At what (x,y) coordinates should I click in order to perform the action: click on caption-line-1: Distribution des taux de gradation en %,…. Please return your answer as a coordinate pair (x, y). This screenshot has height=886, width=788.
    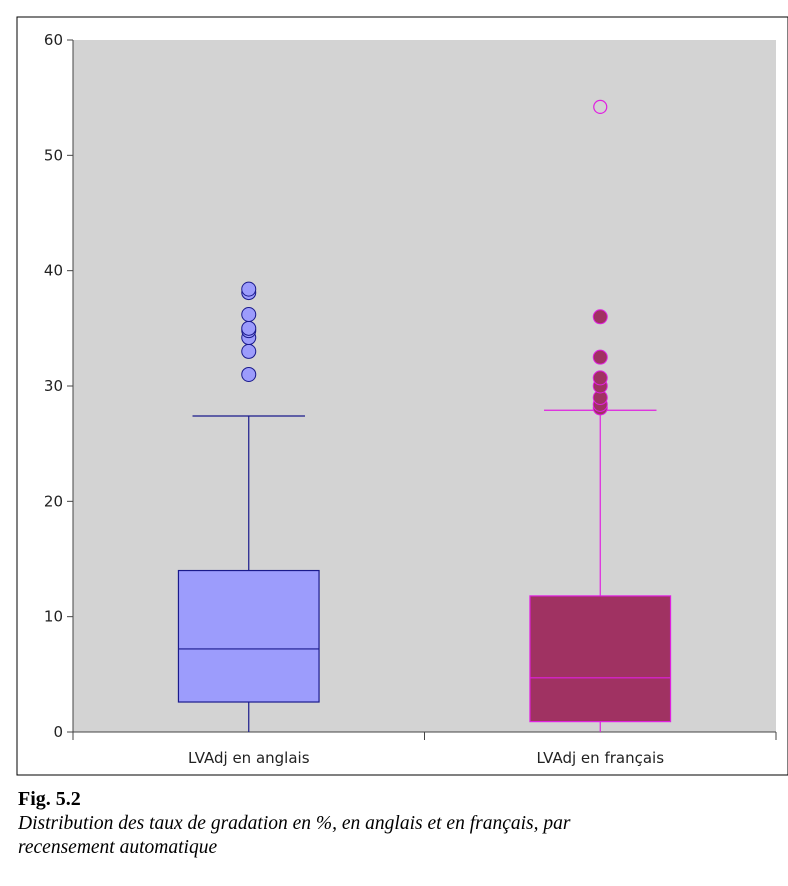
    Looking at the image, I should click on (294, 823).